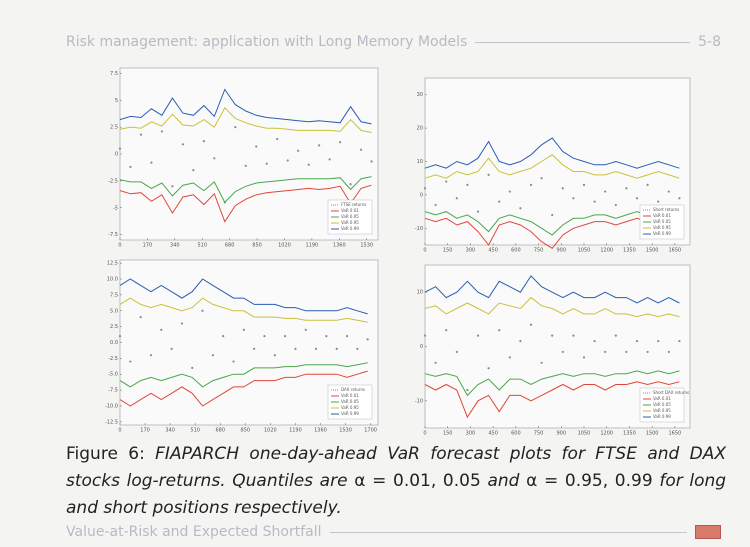  What do you see at coordinates (112, 264) in the screenshot?
I see `y-tick-label: 12.5` at bounding box center [112, 264].